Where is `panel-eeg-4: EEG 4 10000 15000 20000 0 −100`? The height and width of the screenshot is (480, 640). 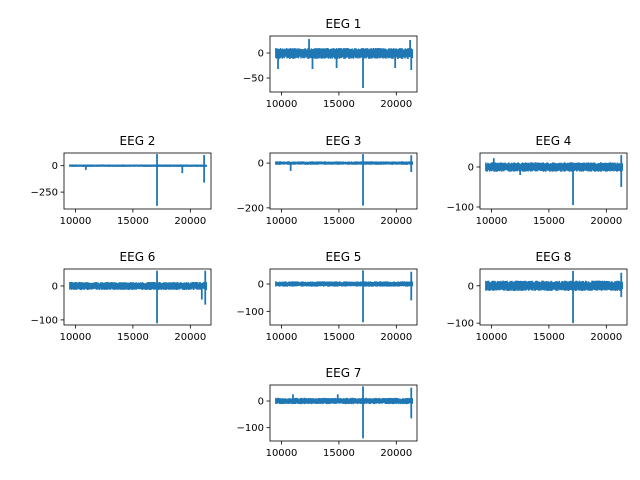 panel-eeg-4: EEG 4 10000 15000 20000 0 −100 is located at coordinates (537, 180).